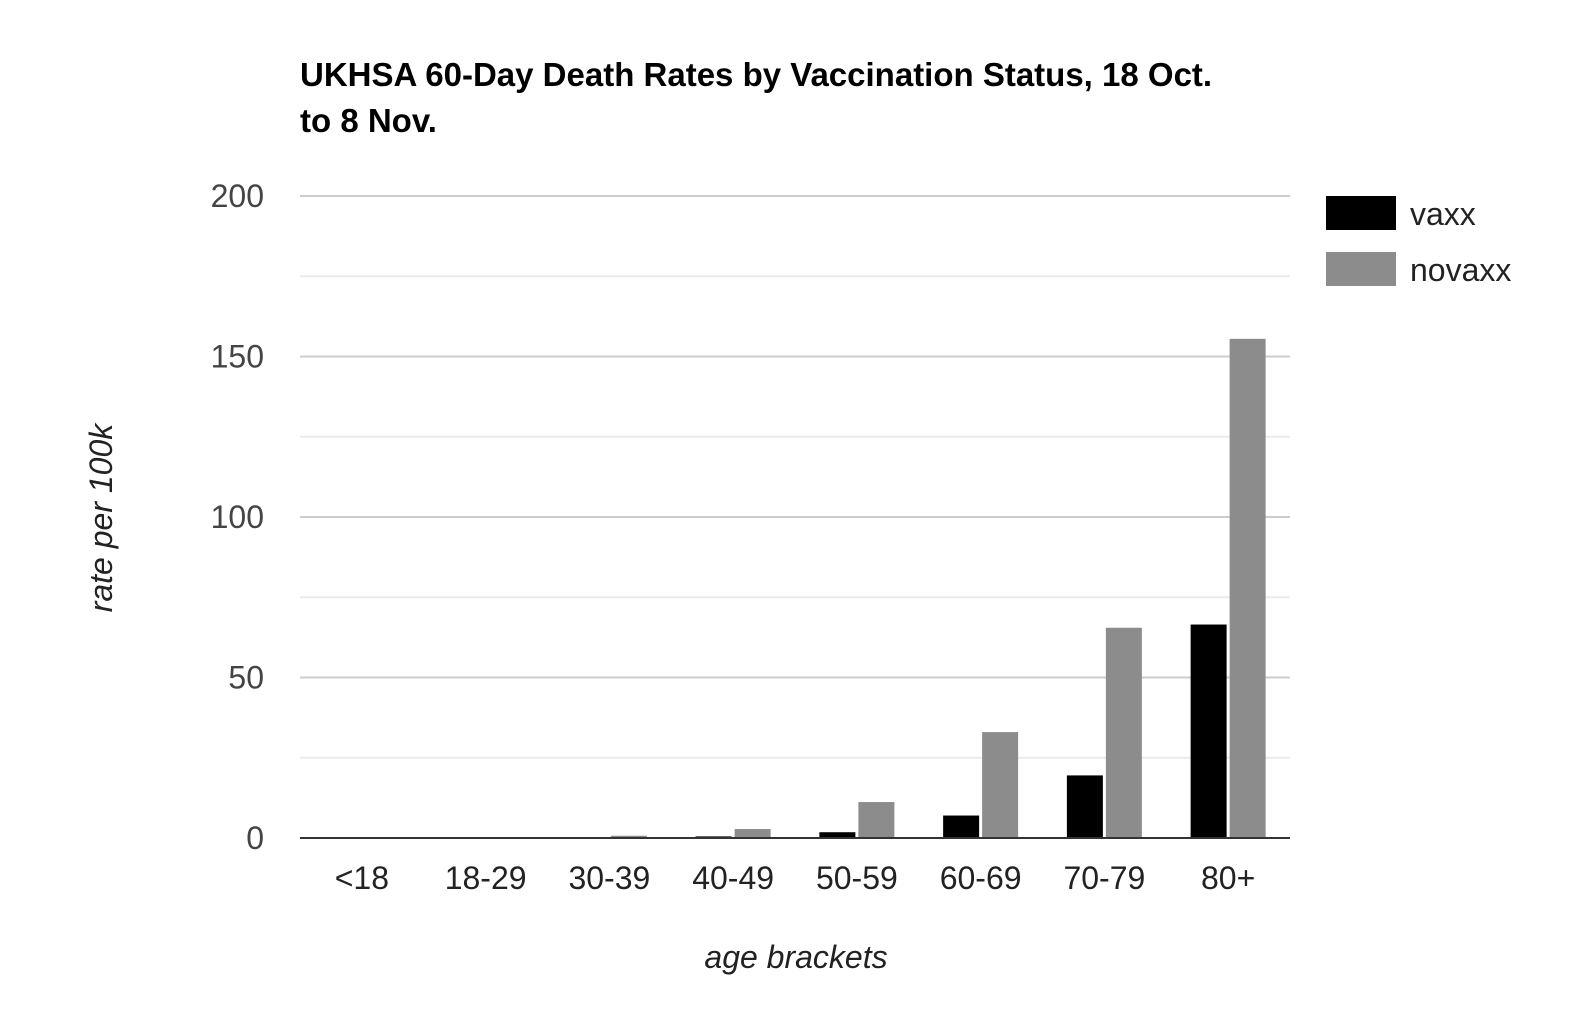  I want to click on x-tick-label: 50-59, so click(857, 878).